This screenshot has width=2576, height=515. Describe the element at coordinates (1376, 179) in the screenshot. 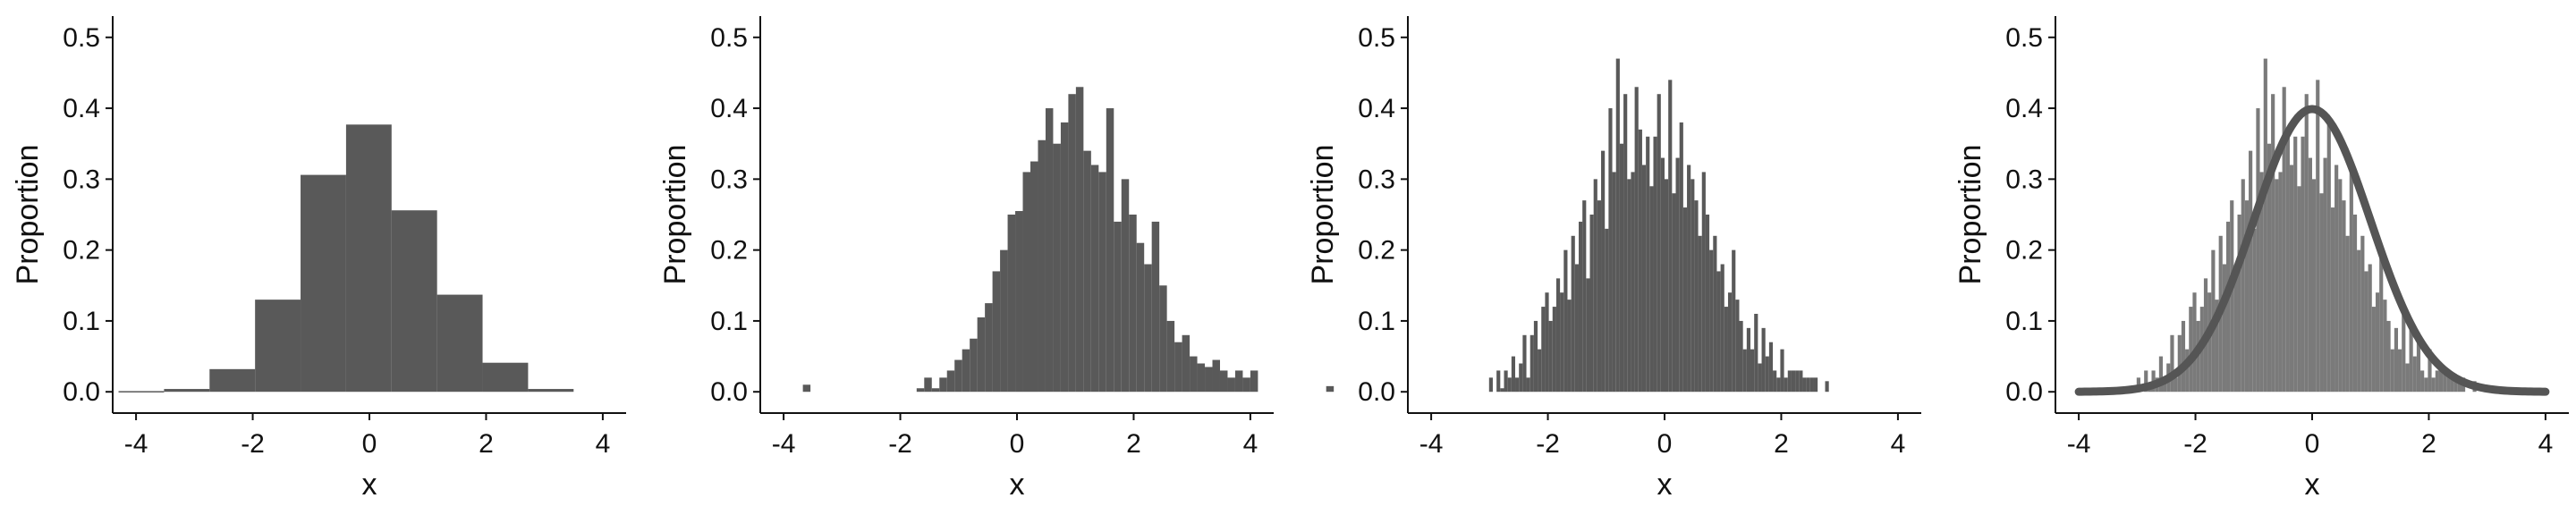

I see `y-tick-label: 0.3` at that location.